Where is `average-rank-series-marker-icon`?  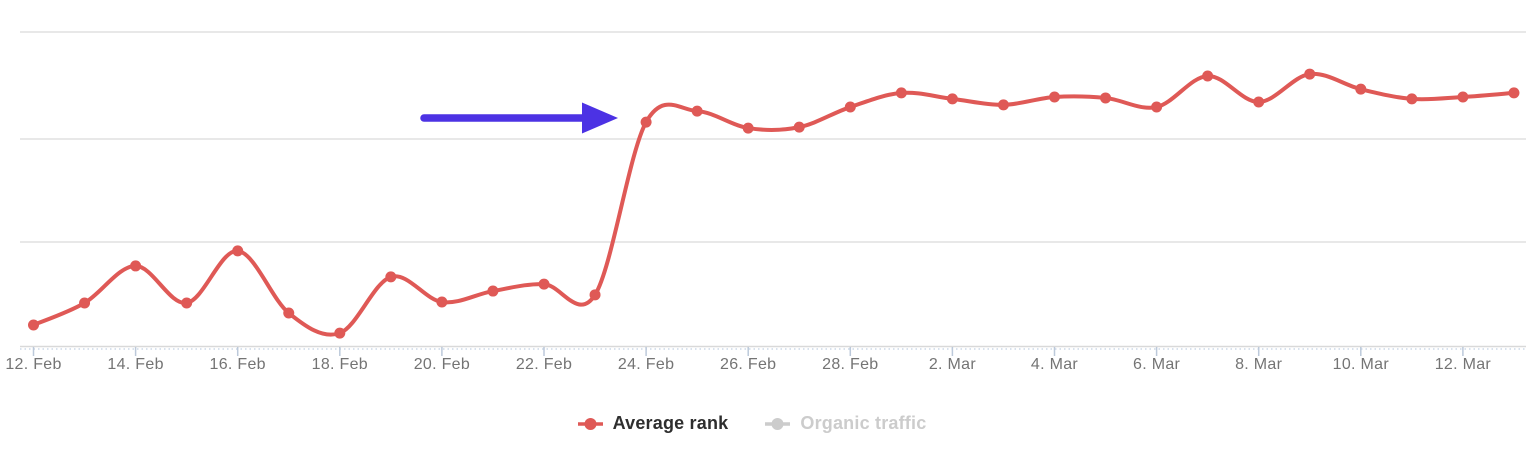 average-rank-series-marker-icon is located at coordinates (590, 423).